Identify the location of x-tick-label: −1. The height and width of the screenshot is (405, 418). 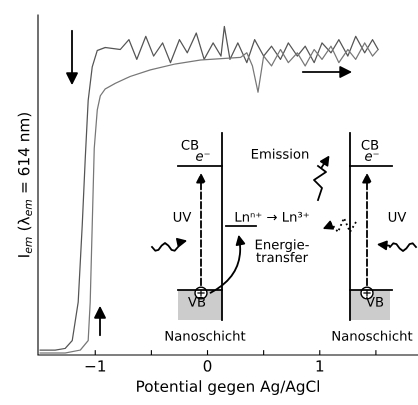
(96, 366).